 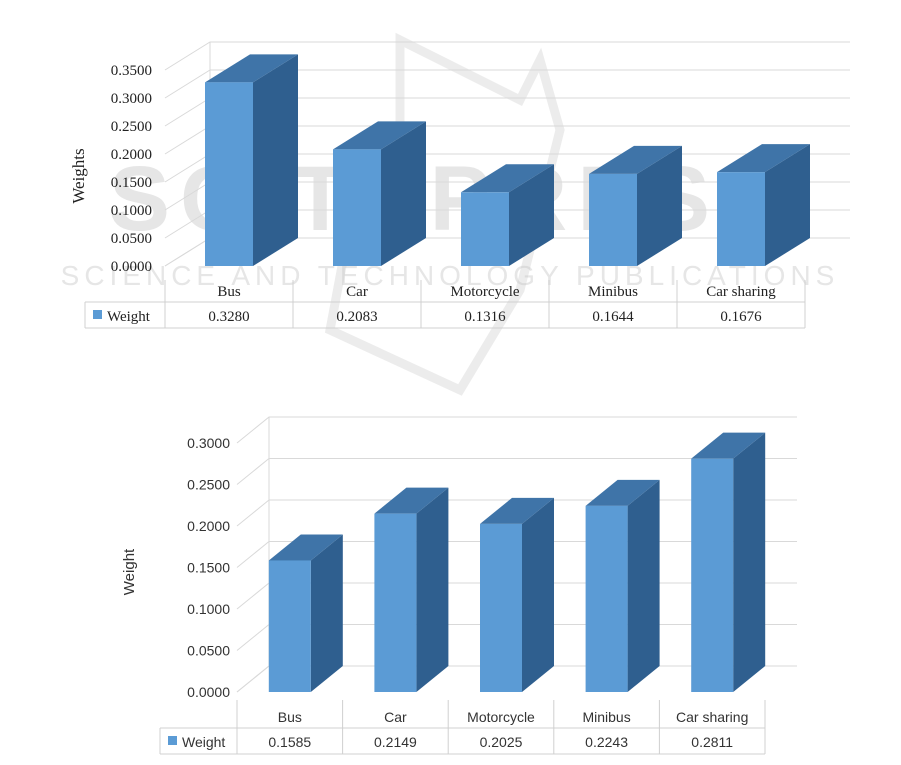 I want to click on watermark-subtitle: SCIENCE AND TECHNOLOGY PUBLICATIONS, so click(x=450, y=275).